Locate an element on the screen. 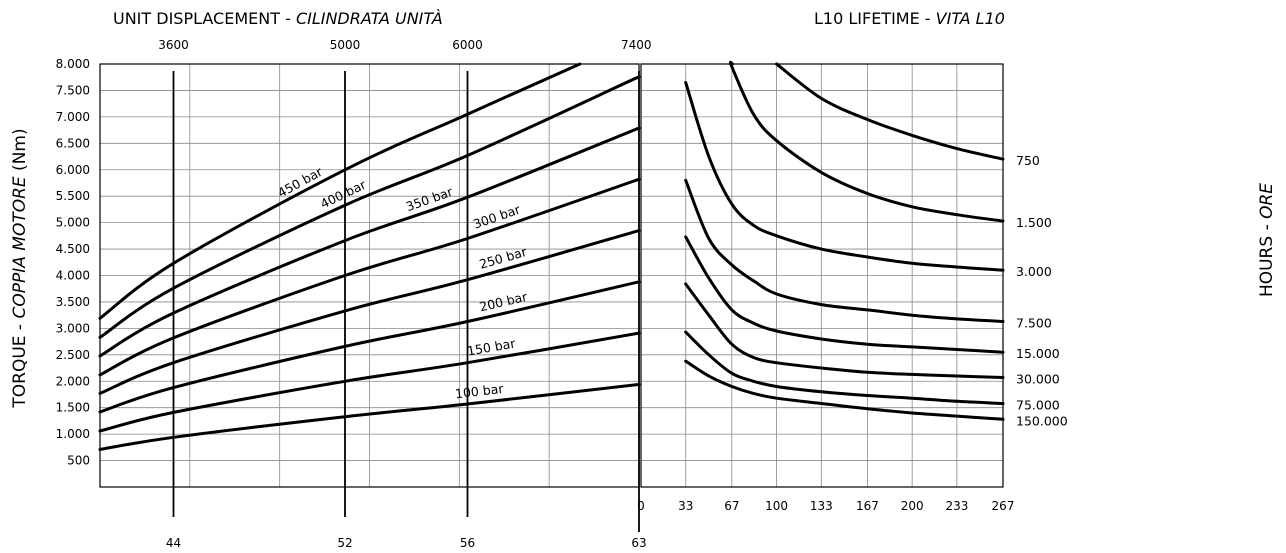  torque-curve-250-bar is located at coordinates (369, 312).